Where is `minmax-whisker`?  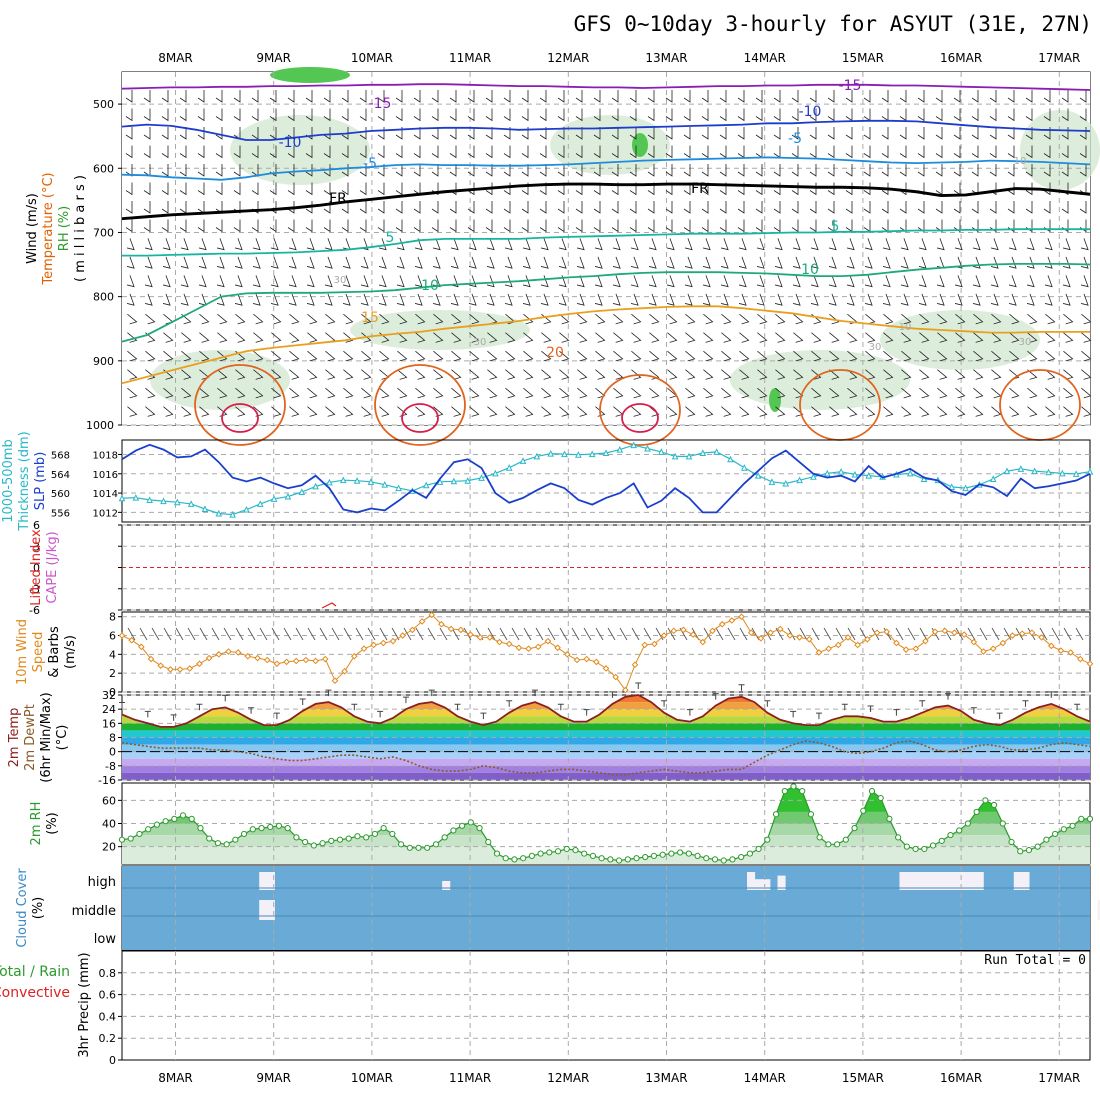
minmax-whisker is located at coordinates (586, 712).